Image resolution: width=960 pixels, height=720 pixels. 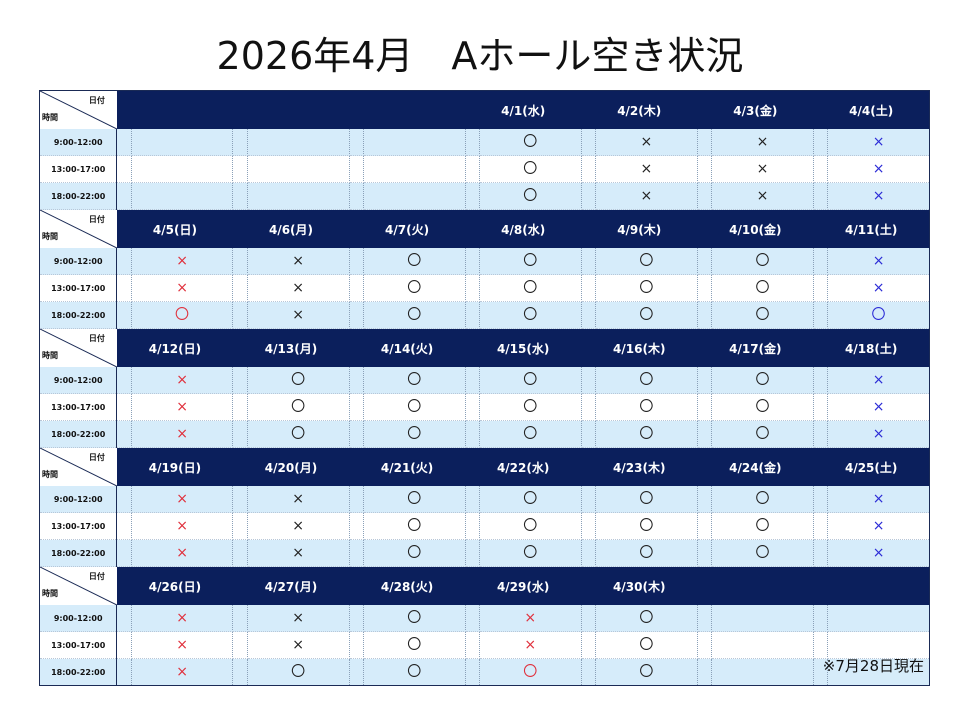 I want to click on slot-row: 13:00-17:00 〇 × × ×, so click(x=484, y=169).